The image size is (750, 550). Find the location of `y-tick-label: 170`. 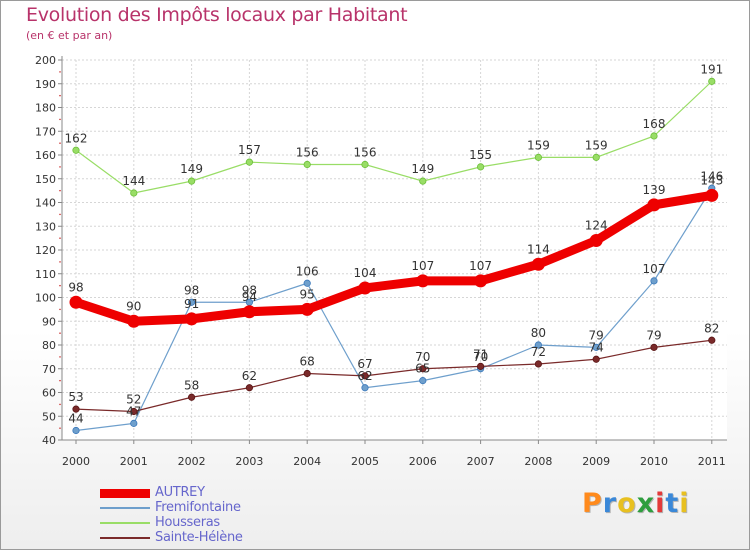

y-tick-label: 170 is located at coordinates (45, 131).